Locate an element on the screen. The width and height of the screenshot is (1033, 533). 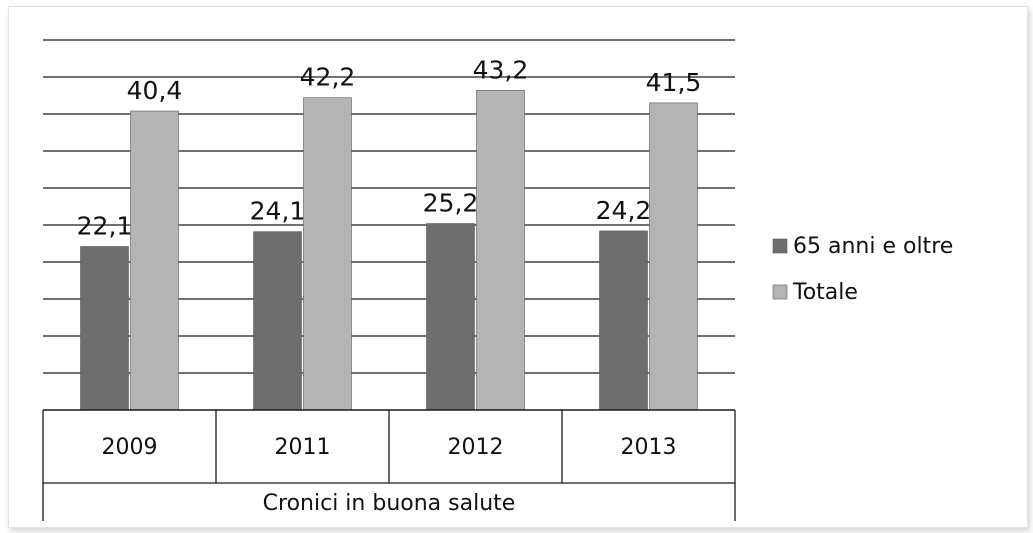
category-axis: Cronici in buona salute 2009 2011 2012 2013 is located at coordinates (389, 465).